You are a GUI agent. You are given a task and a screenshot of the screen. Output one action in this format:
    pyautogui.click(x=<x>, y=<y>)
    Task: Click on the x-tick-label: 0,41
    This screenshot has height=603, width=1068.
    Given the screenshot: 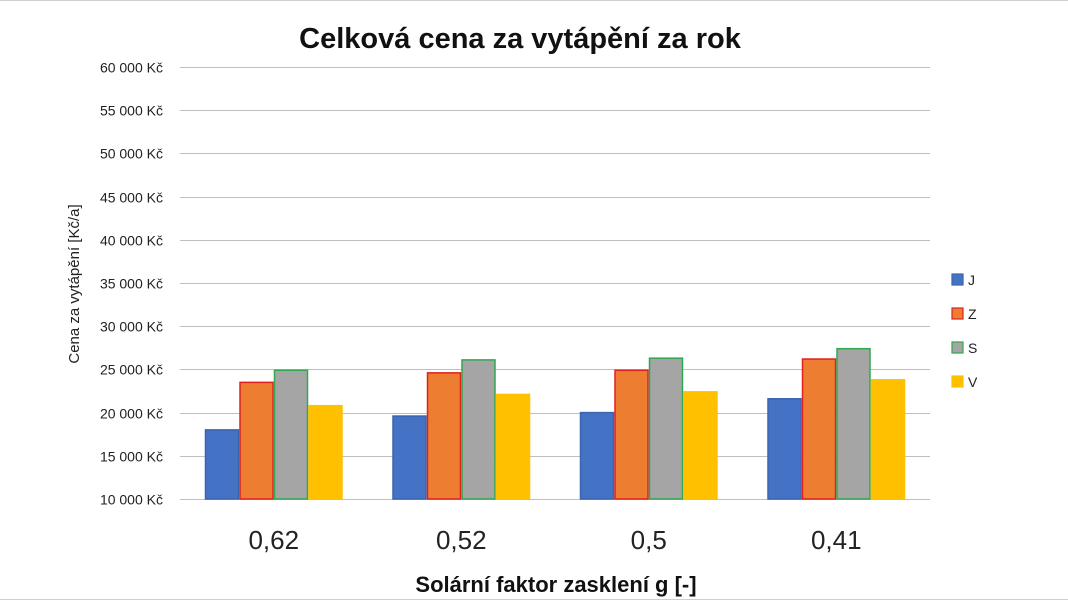 What is the action you would take?
    pyautogui.click(x=836, y=540)
    